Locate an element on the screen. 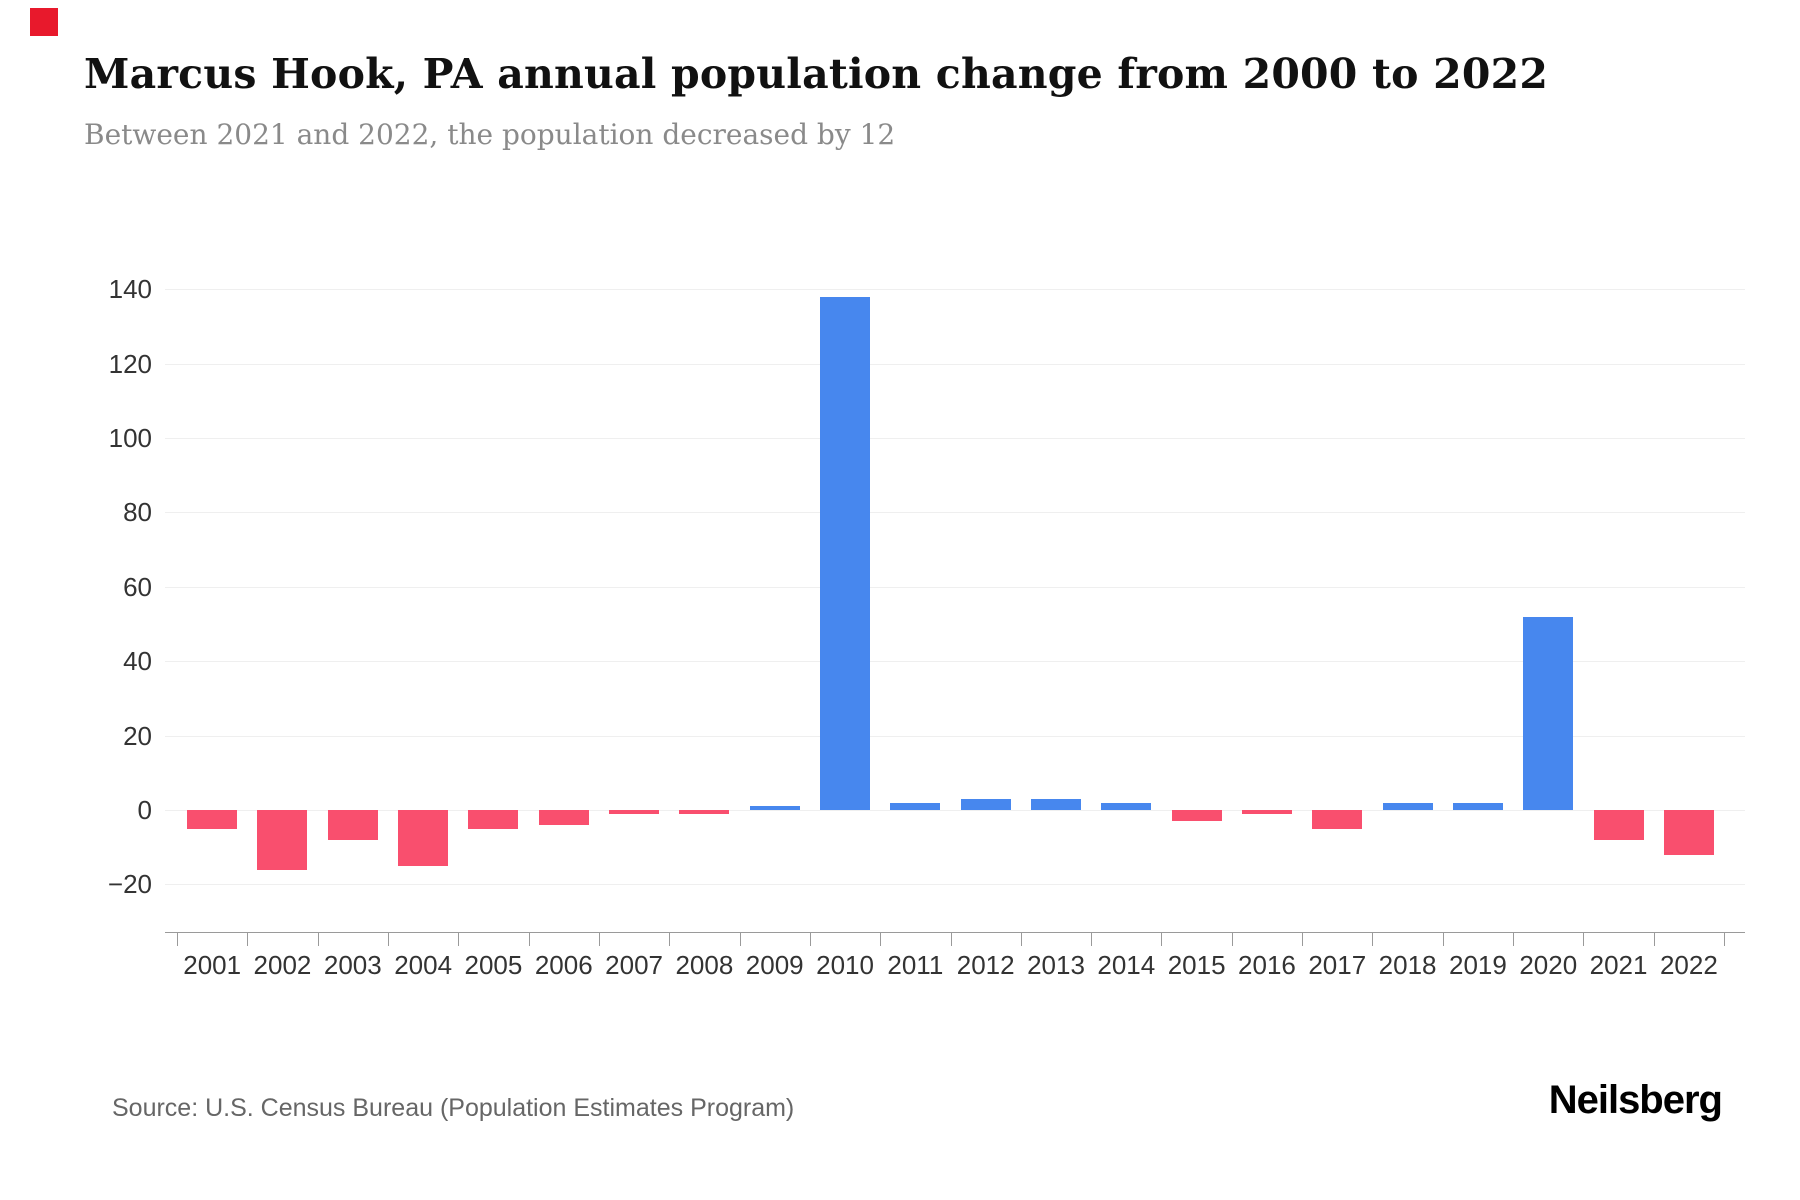  x-axis-label-2022: 2022 is located at coordinates (1688, 965).